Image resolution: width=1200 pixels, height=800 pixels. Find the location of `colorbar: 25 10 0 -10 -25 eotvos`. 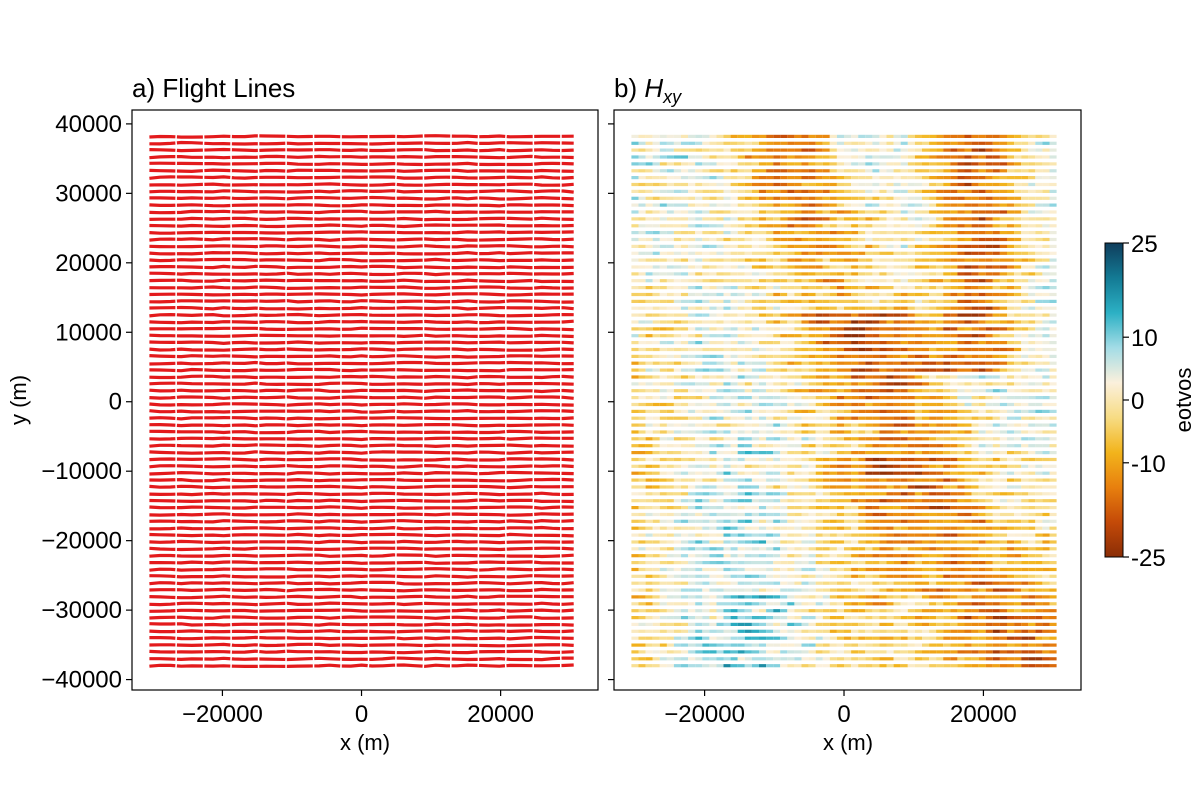

colorbar: 25 10 0 -10 -25 eotvos is located at coordinates (1150, 401).